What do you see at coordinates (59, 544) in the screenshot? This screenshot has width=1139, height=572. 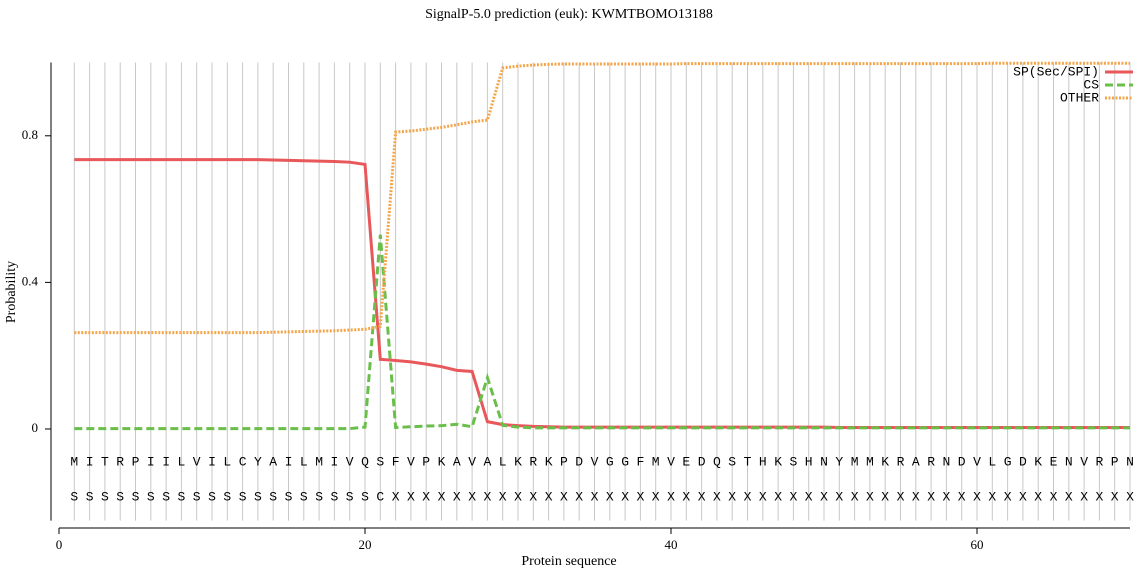 I see `x-tick-label: 0` at bounding box center [59, 544].